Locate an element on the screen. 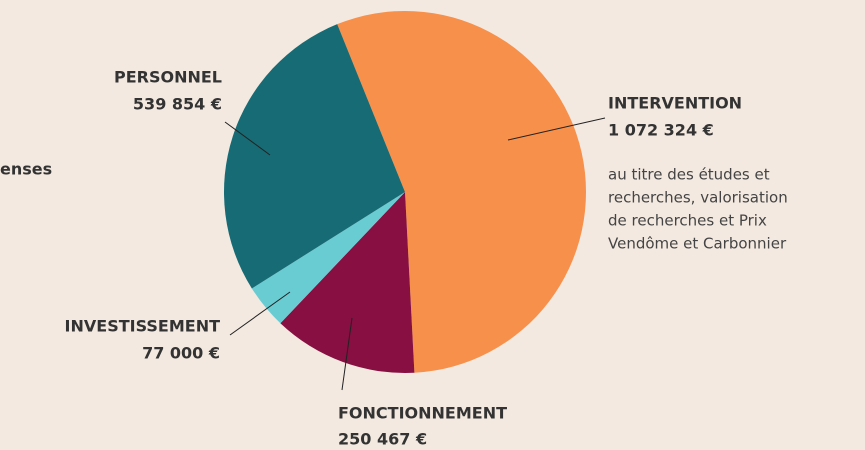 The image size is (865, 450). annotation: Vendôme et Carbonnier is located at coordinates (697, 244).